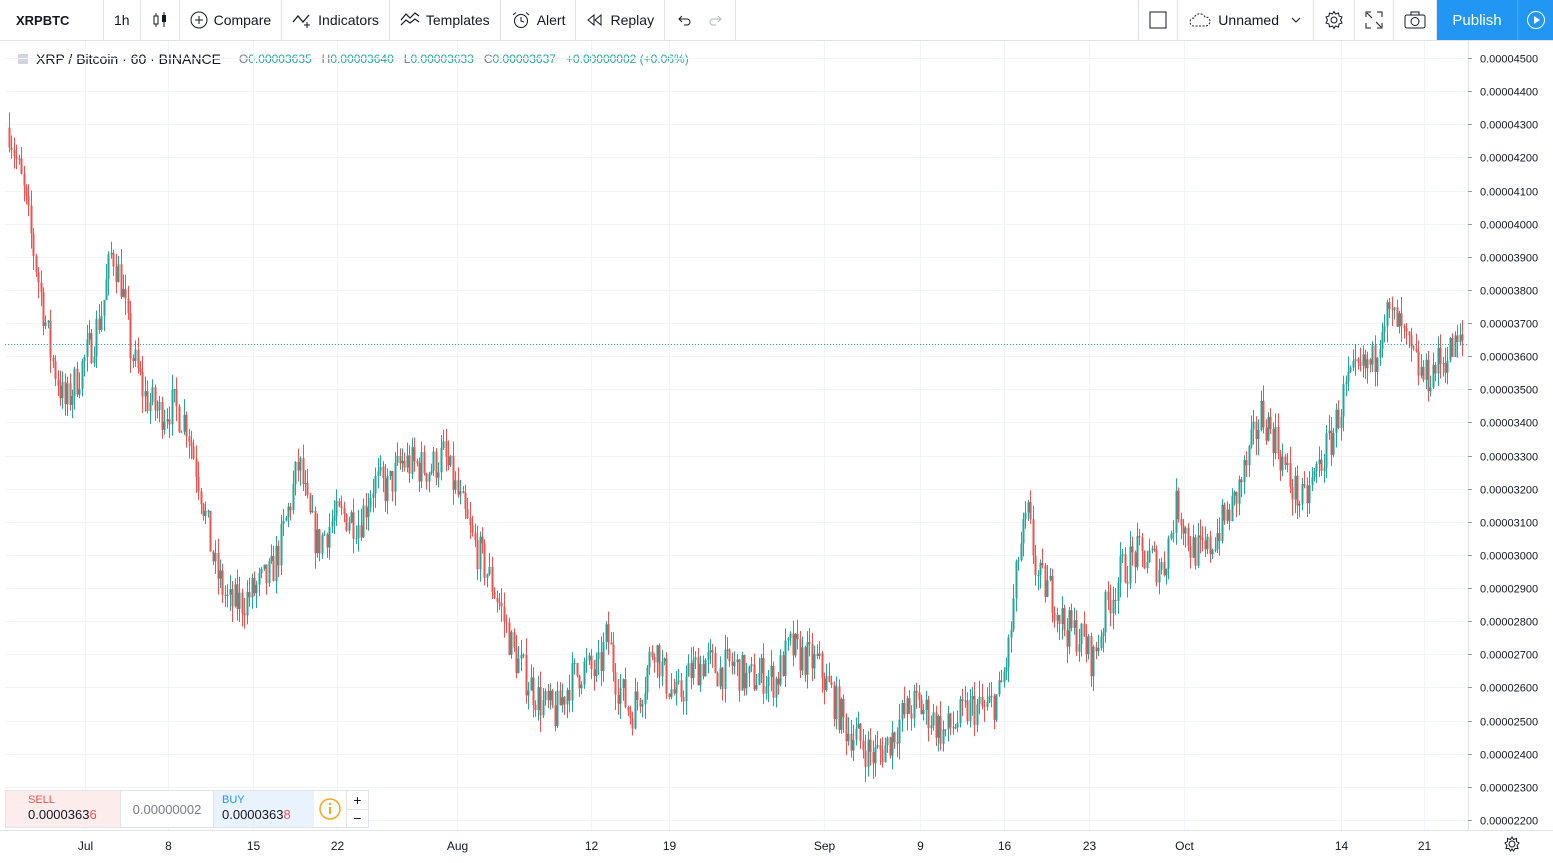 This screenshot has height=863, width=1553. Describe the element at coordinates (1246, 20) in the screenshot. I see `layout-name-button: Unnamed` at that location.